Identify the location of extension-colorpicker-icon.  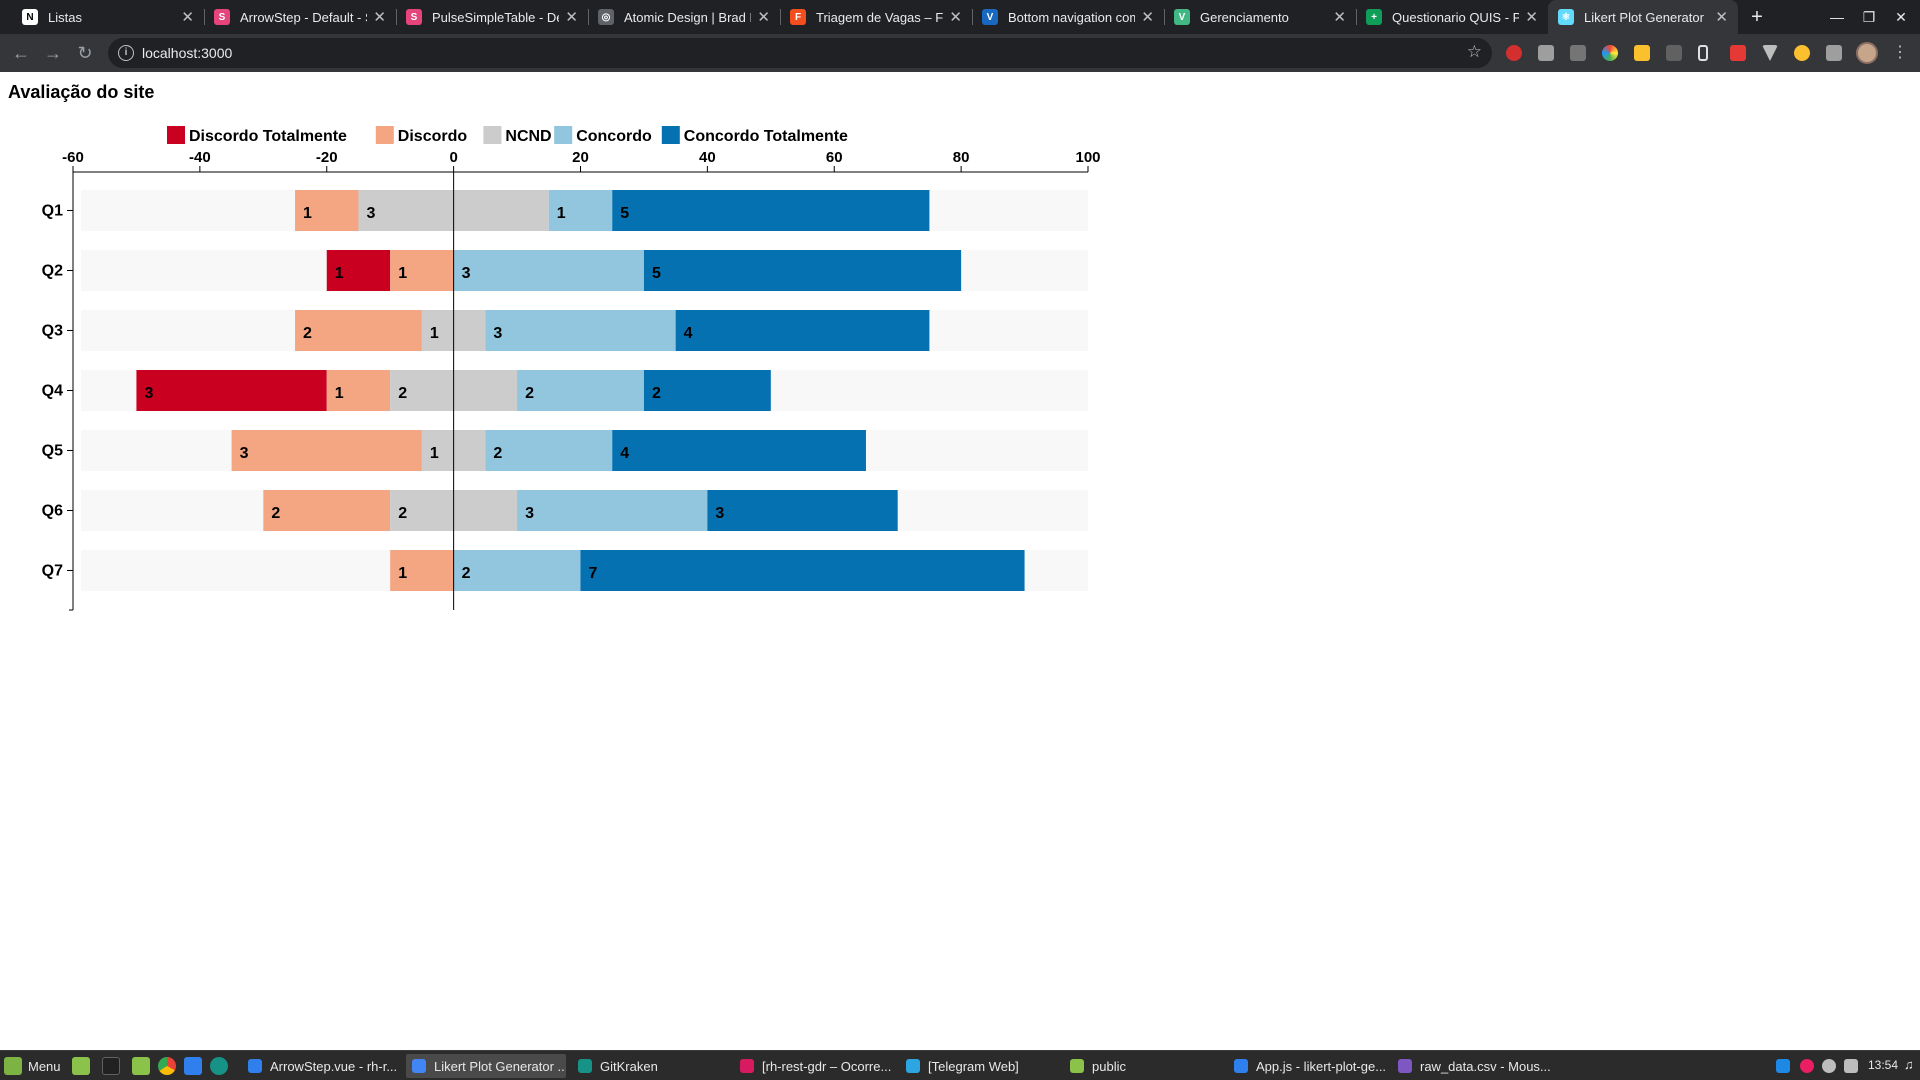
(1610, 53).